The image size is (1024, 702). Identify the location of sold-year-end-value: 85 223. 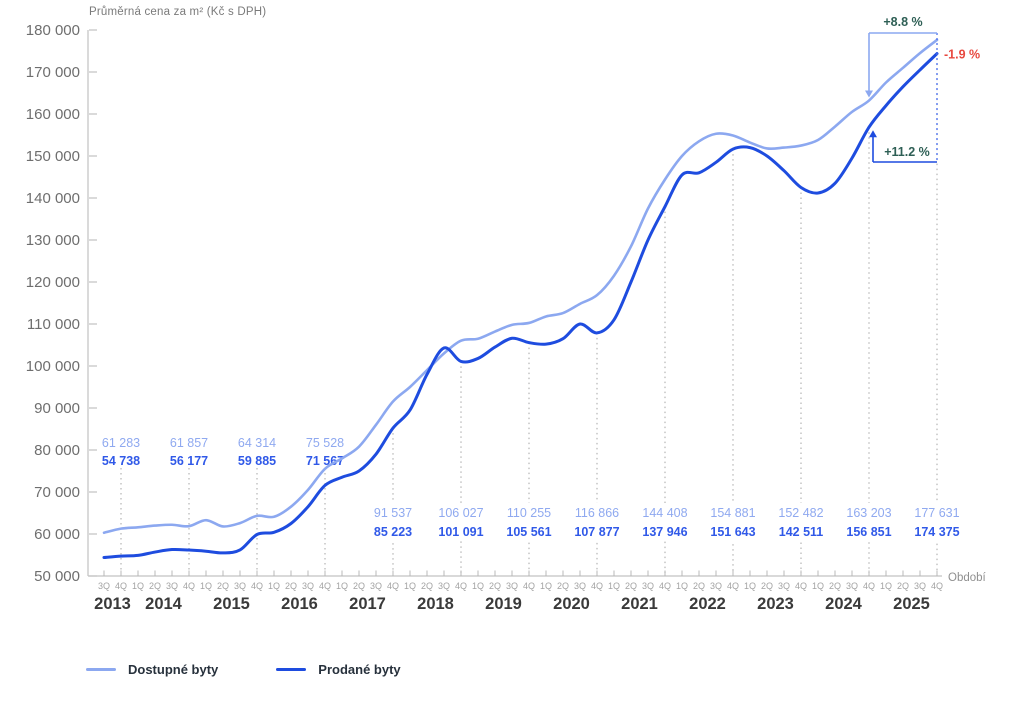
(393, 532).